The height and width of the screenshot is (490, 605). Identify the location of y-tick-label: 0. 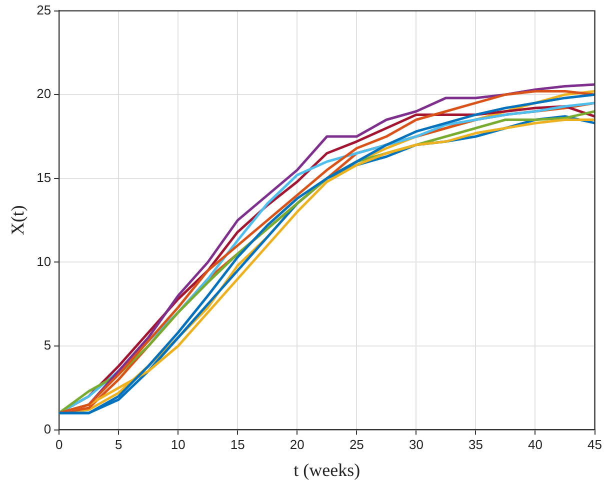
(48, 428).